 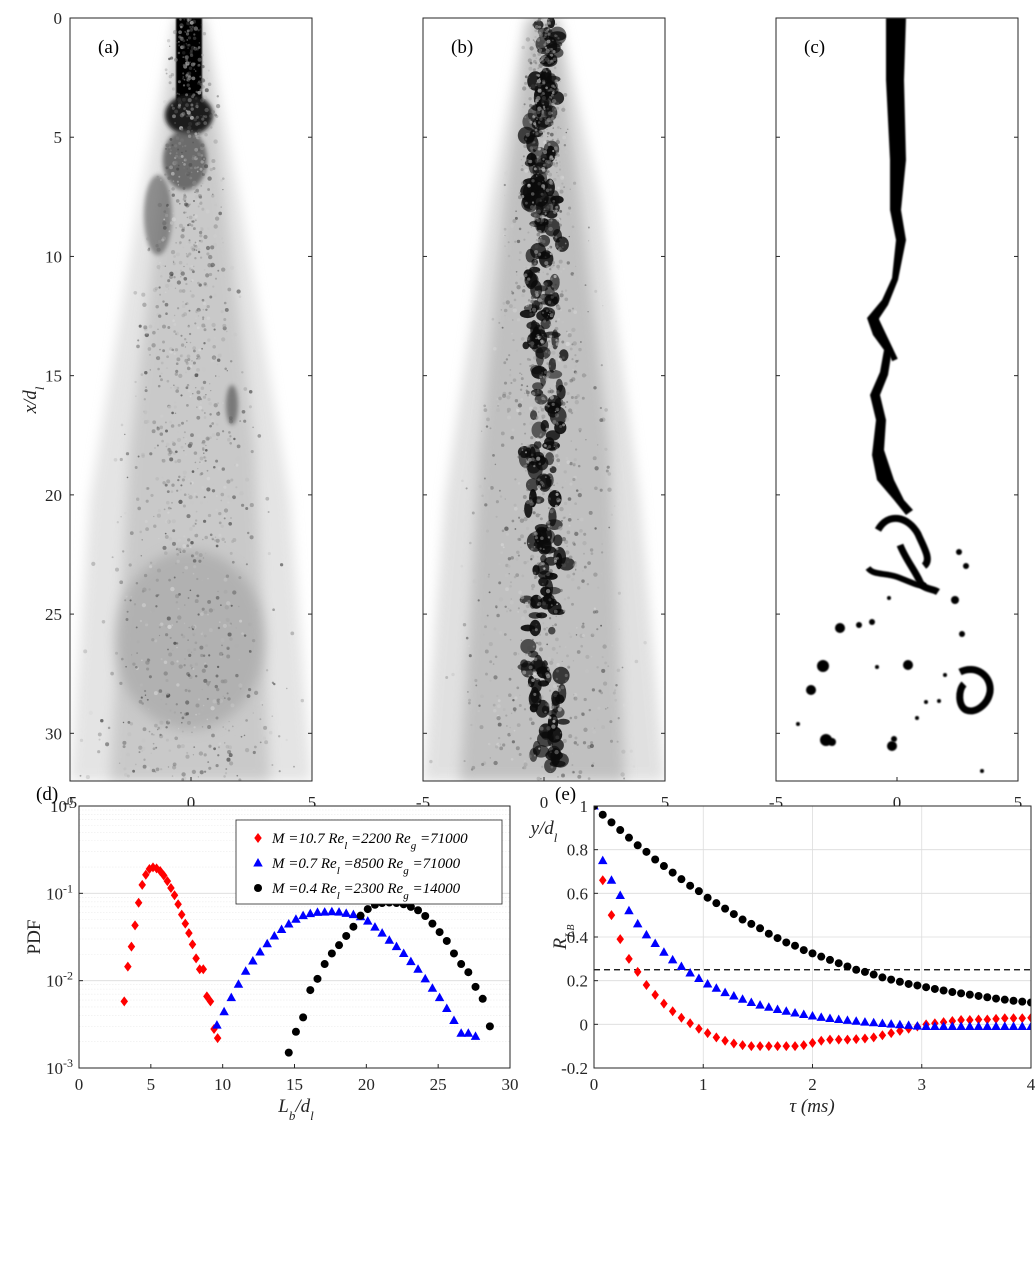 What do you see at coordinates (811, 1106) in the screenshot?
I see `xlabel-e: τ (ms)` at bounding box center [811, 1106].